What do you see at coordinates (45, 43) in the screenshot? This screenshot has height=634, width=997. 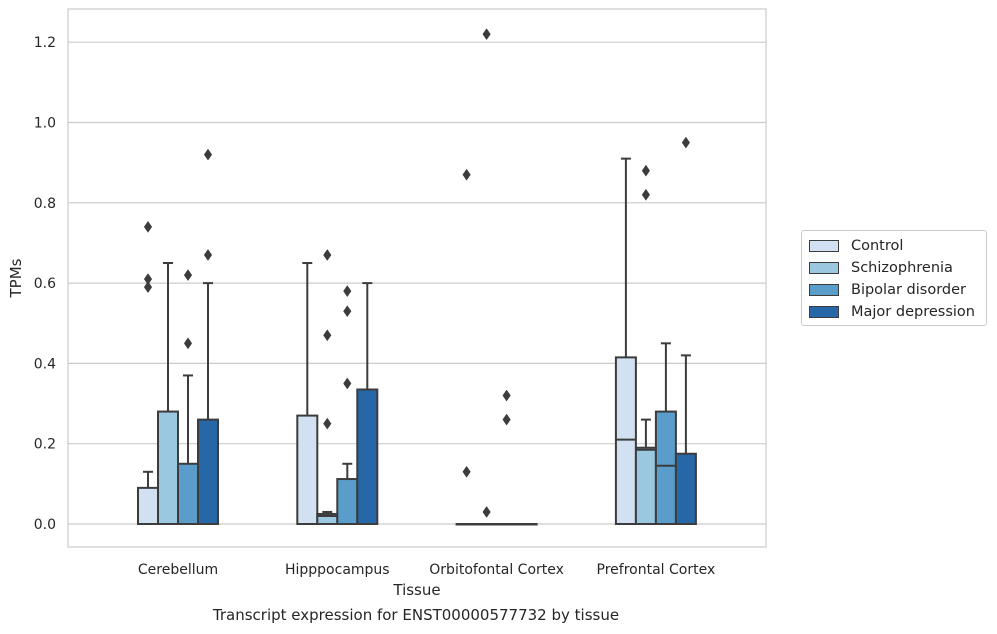 I see `y-tick-label: 1.2` at bounding box center [45, 43].